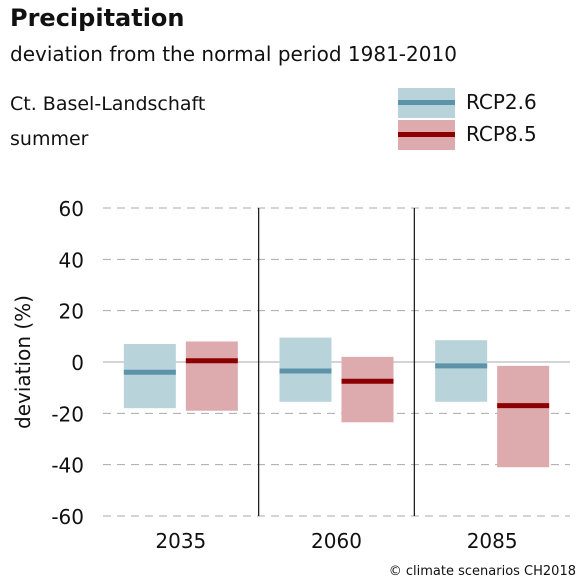 Image resolution: width=584 pixels, height=584 pixels. What do you see at coordinates (97, 18) in the screenshot?
I see `chart-title: Precipitation` at bounding box center [97, 18].